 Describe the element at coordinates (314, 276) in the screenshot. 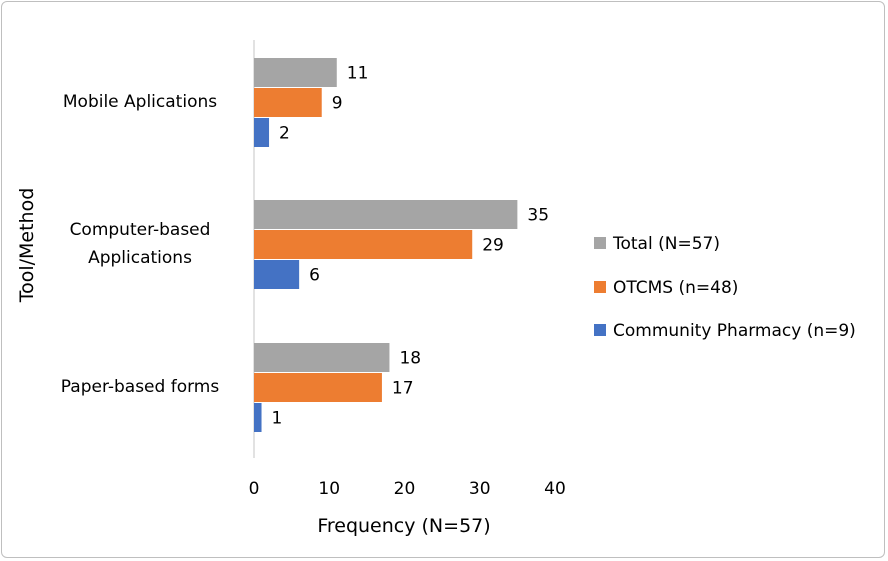

I see `data-label: 6` at that location.